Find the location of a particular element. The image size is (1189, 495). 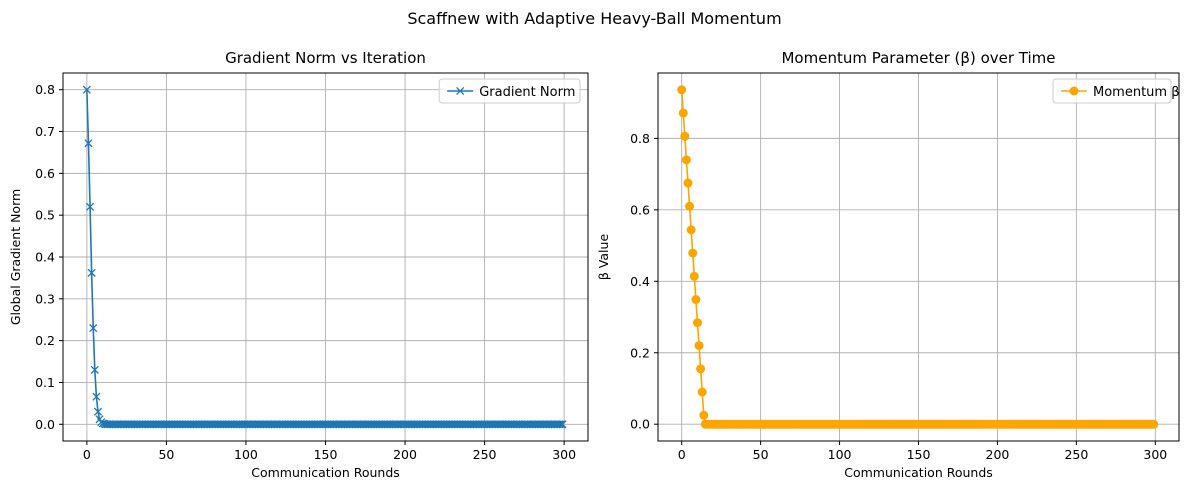

y-tick-label: 0.5 is located at coordinates (45, 215).